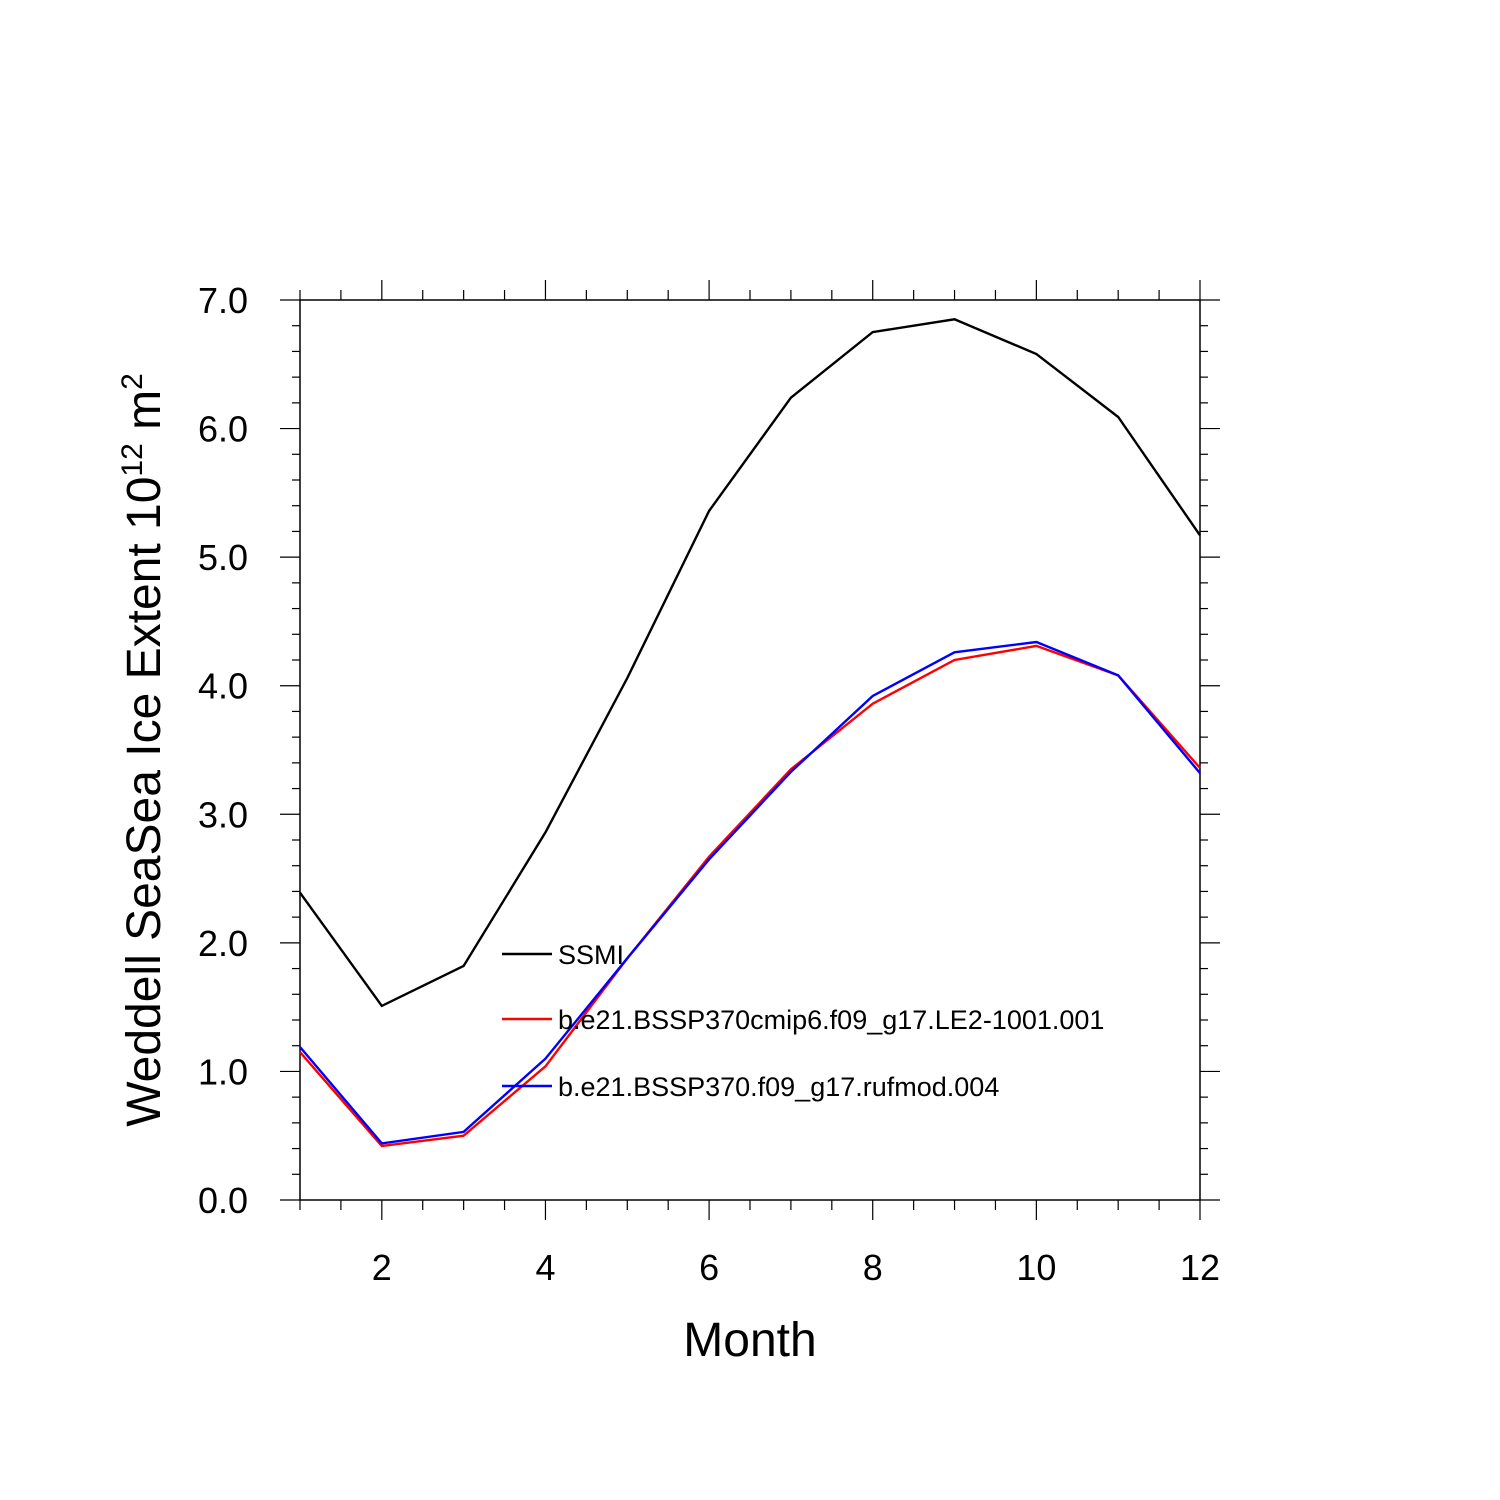 This screenshot has width=1500, height=1500. What do you see at coordinates (144, 416) in the screenshot?
I see `y-axis-title-unit: m` at bounding box center [144, 416].